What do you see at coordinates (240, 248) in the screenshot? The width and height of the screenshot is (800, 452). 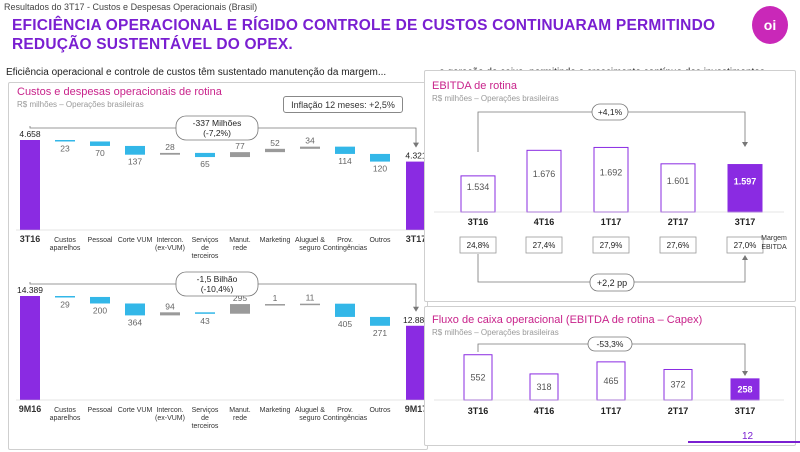 I see `category-label: rede` at bounding box center [240, 248].